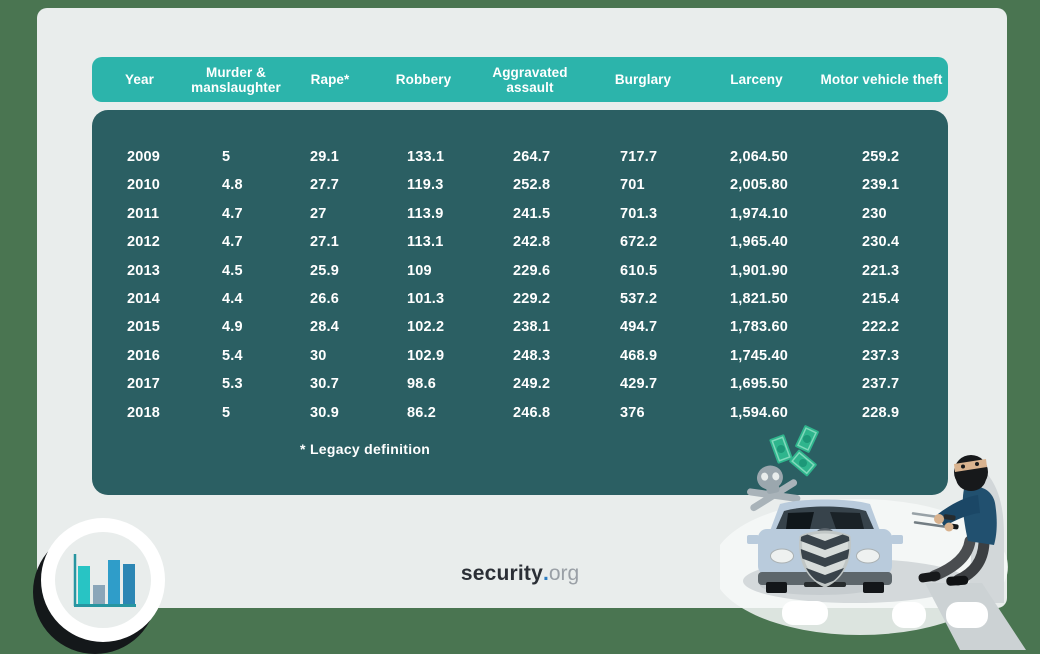 Image resolution: width=1040 pixels, height=654 pixels. What do you see at coordinates (532, 298) in the screenshot?
I see `table-cell: 229.2` at bounding box center [532, 298].